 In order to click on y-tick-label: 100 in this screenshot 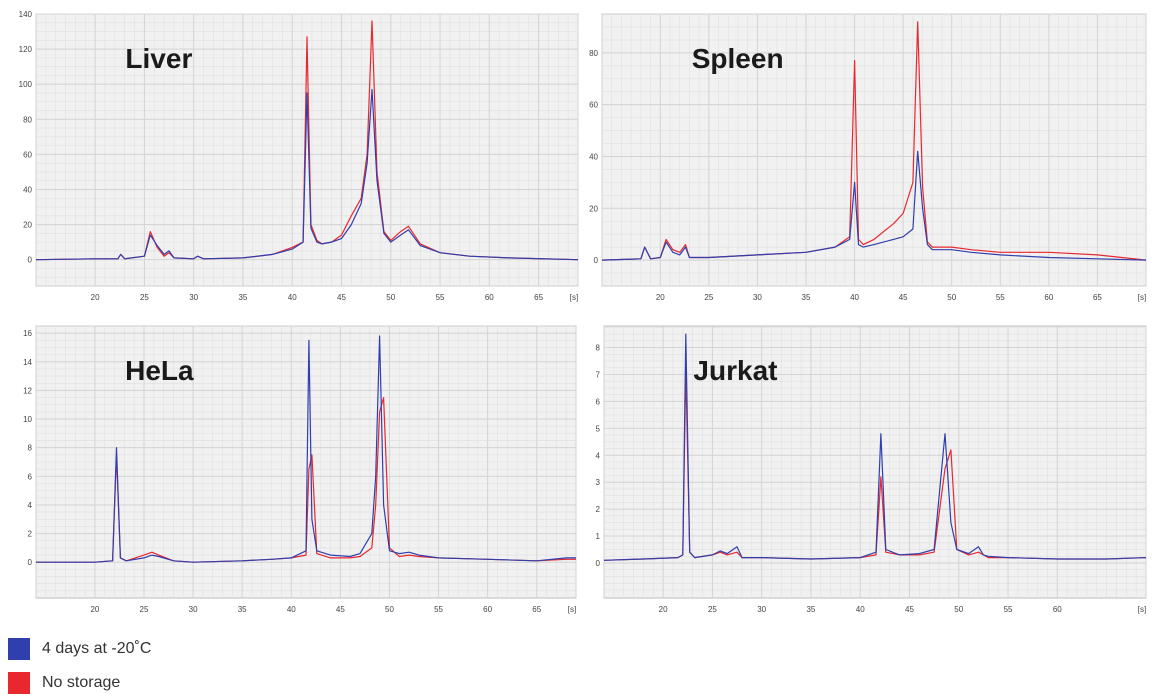, I will do `click(26, 84)`.